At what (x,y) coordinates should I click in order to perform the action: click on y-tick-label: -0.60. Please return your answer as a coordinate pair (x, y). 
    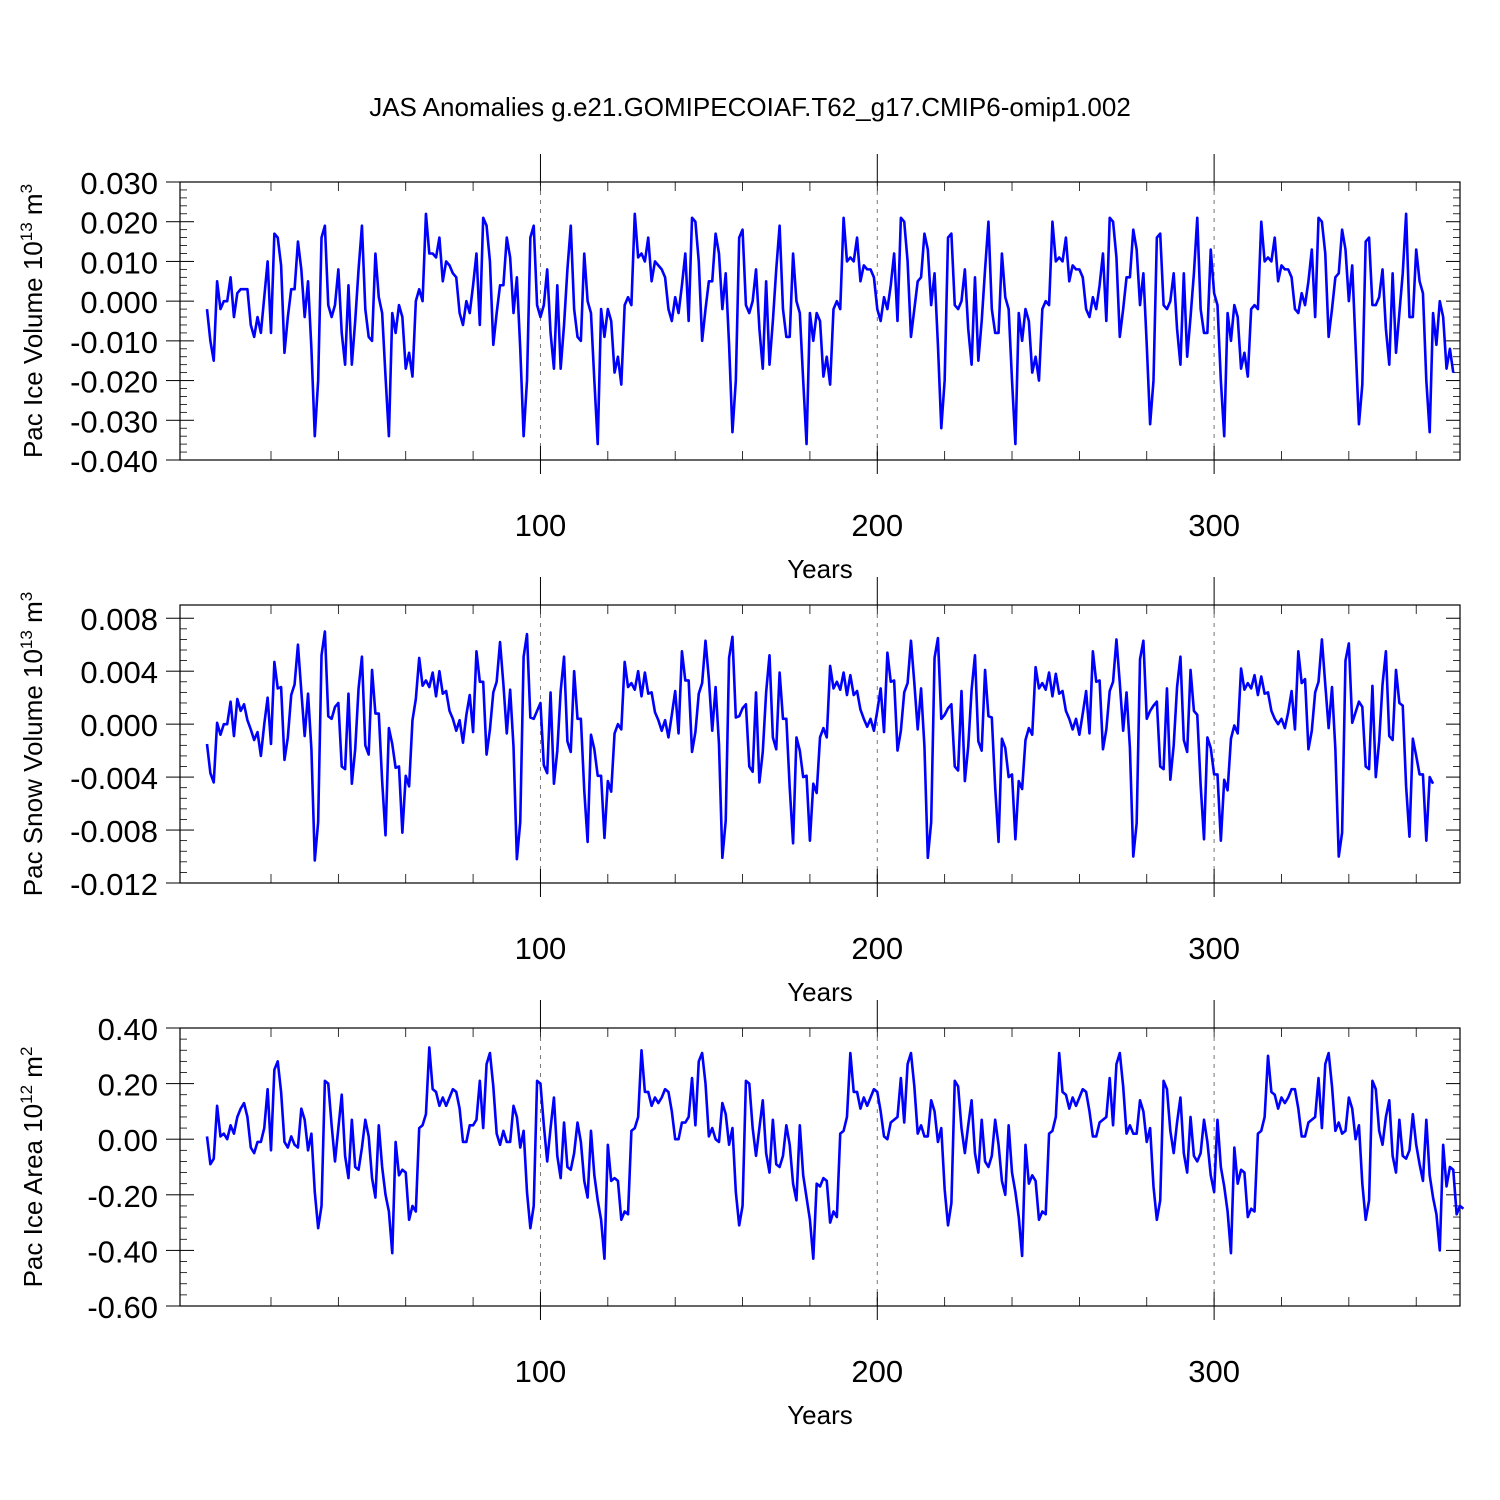
    Looking at the image, I should click on (122, 1307).